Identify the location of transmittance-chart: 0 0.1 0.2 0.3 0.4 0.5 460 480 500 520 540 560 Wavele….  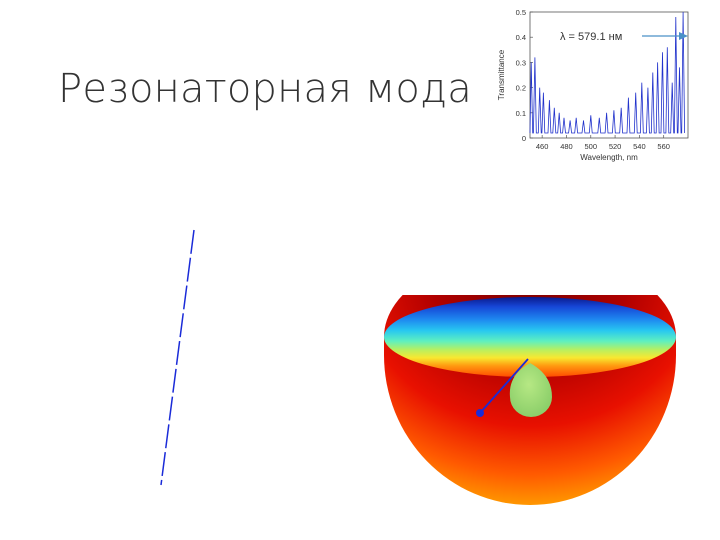
(593, 85).